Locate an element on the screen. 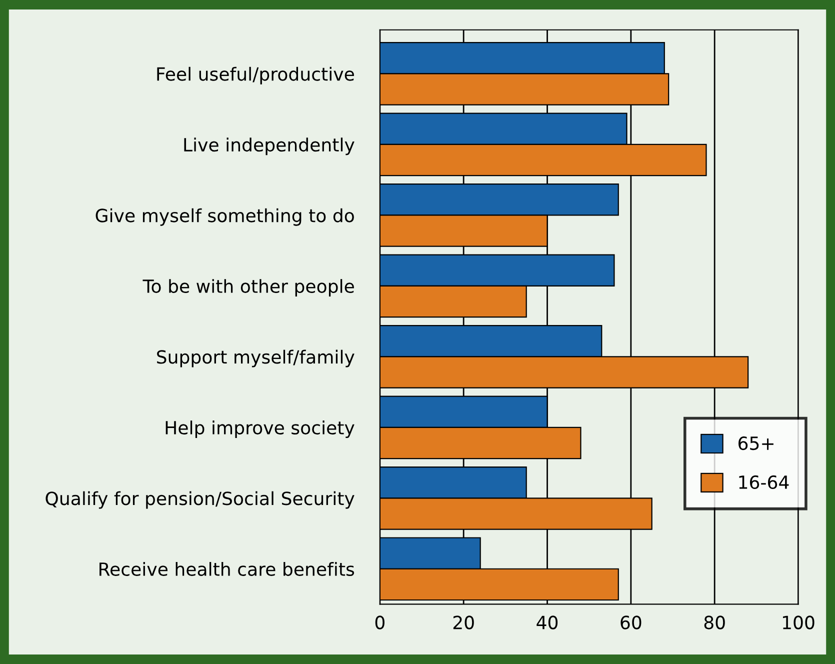 The width and height of the screenshot is (835, 664). x-tick-label: 40 is located at coordinates (547, 623).